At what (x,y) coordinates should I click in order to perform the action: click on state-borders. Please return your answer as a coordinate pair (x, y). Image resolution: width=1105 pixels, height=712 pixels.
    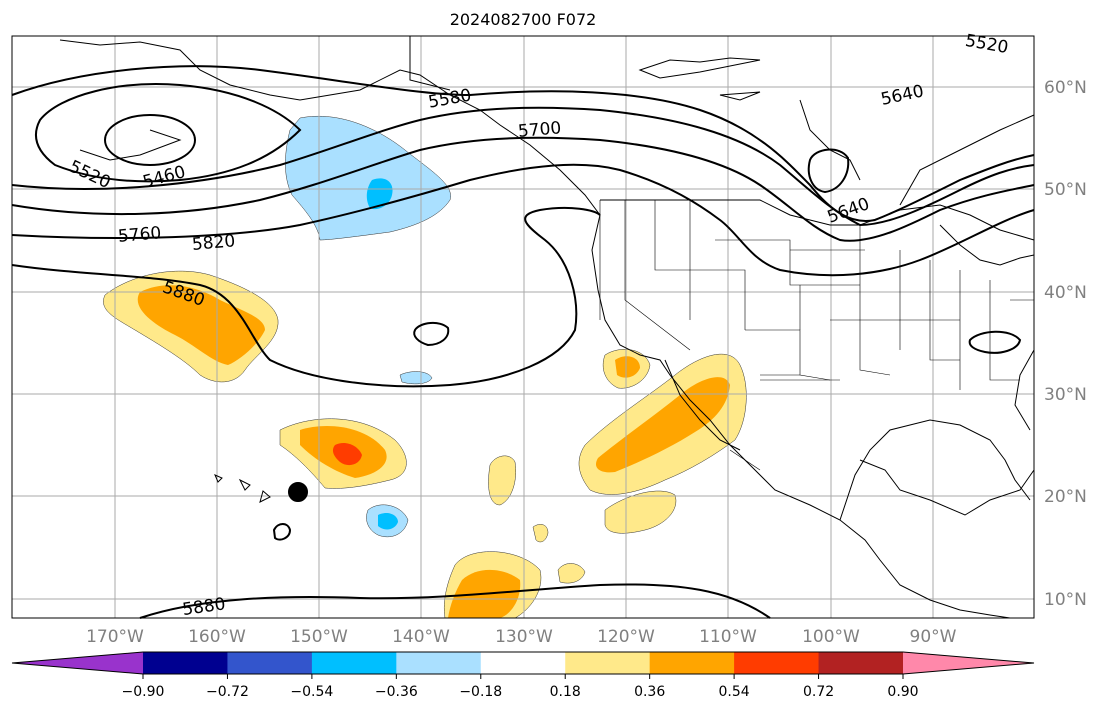
    Looking at the image, I should click on (816, 335).